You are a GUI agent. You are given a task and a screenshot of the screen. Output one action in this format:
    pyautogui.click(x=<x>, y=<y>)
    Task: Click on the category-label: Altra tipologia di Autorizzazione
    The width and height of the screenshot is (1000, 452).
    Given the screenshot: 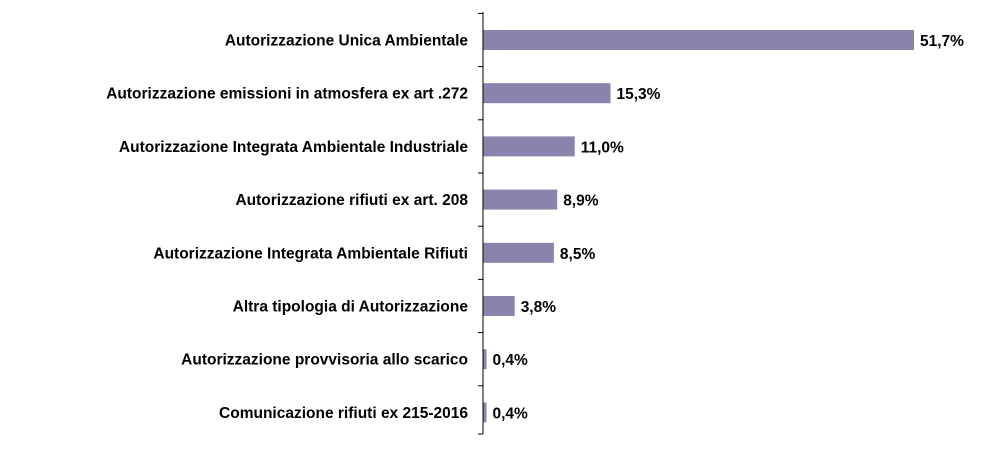 What is the action you would take?
    pyautogui.click(x=351, y=307)
    